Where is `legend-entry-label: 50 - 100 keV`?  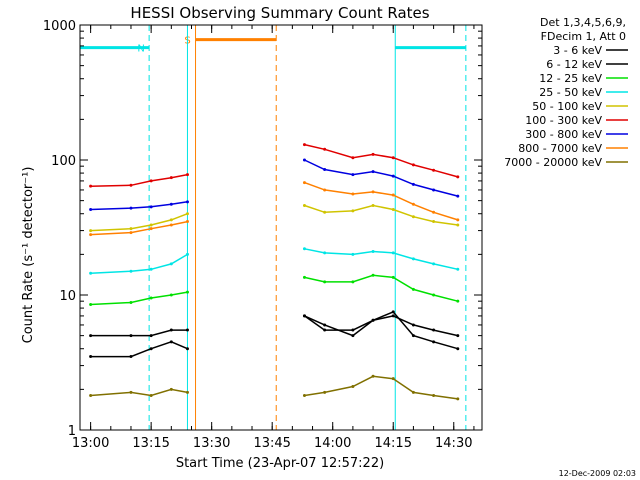
legend-entry-label: 50 - 100 keV is located at coordinates (567, 106).